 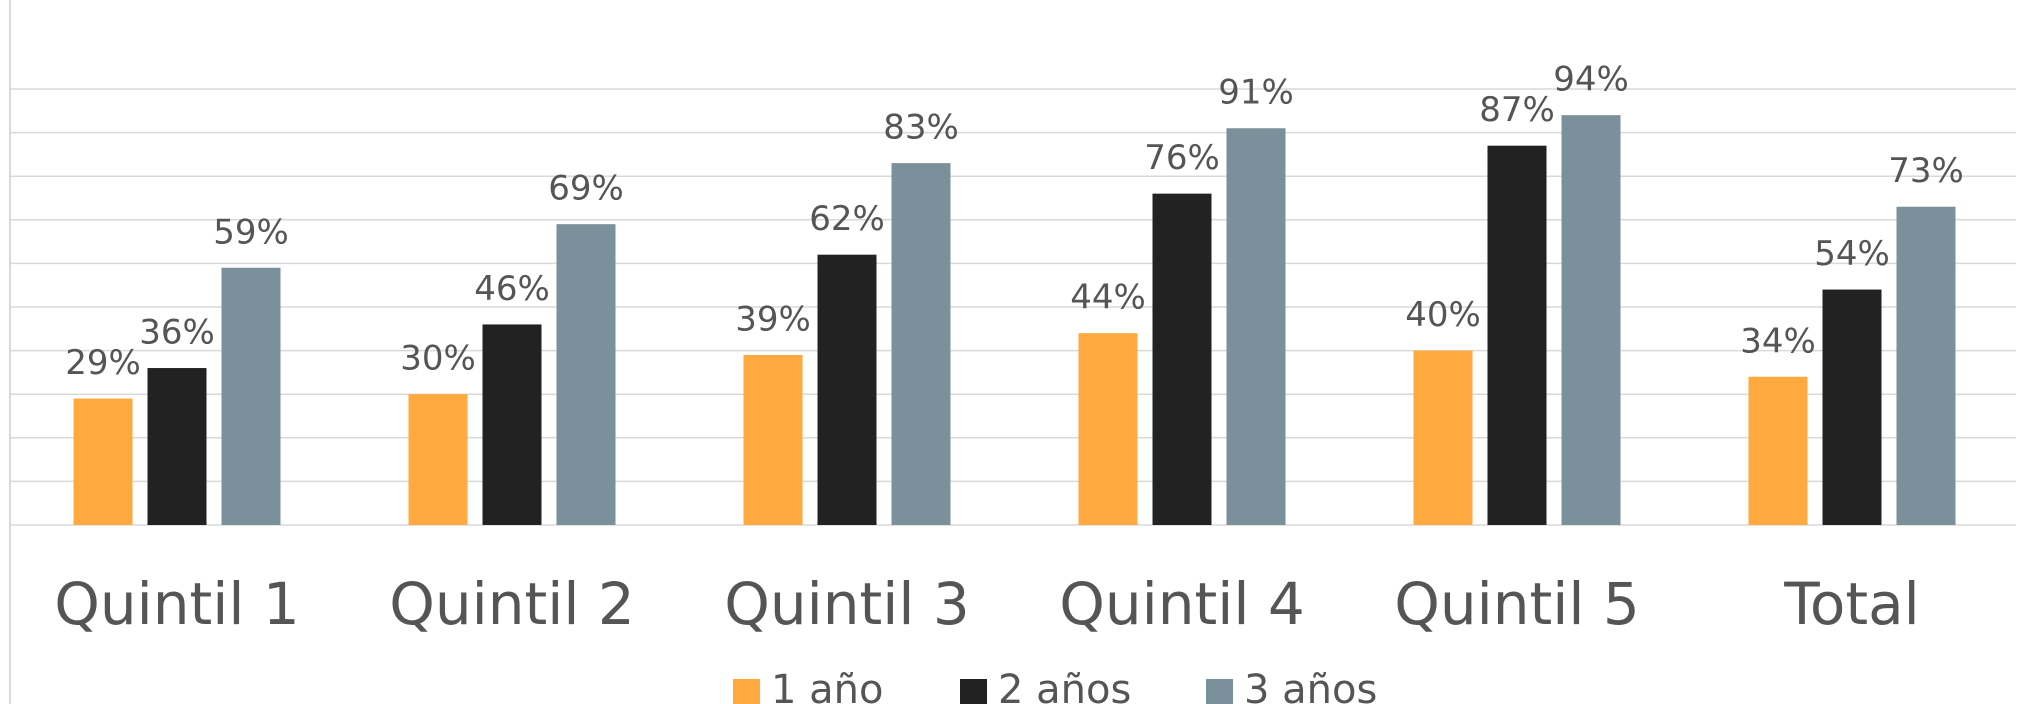 What do you see at coordinates (773, 319) in the screenshot?
I see `data-label: 39%` at bounding box center [773, 319].